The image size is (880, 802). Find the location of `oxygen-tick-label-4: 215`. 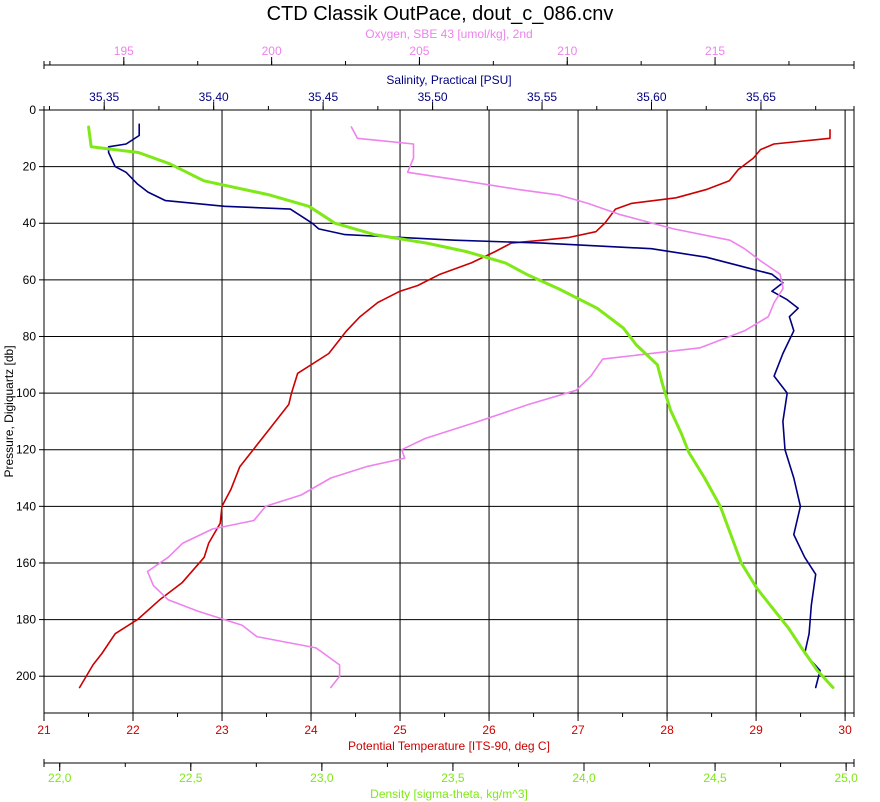

oxygen-tick-label-4: 215 is located at coordinates (715, 51).